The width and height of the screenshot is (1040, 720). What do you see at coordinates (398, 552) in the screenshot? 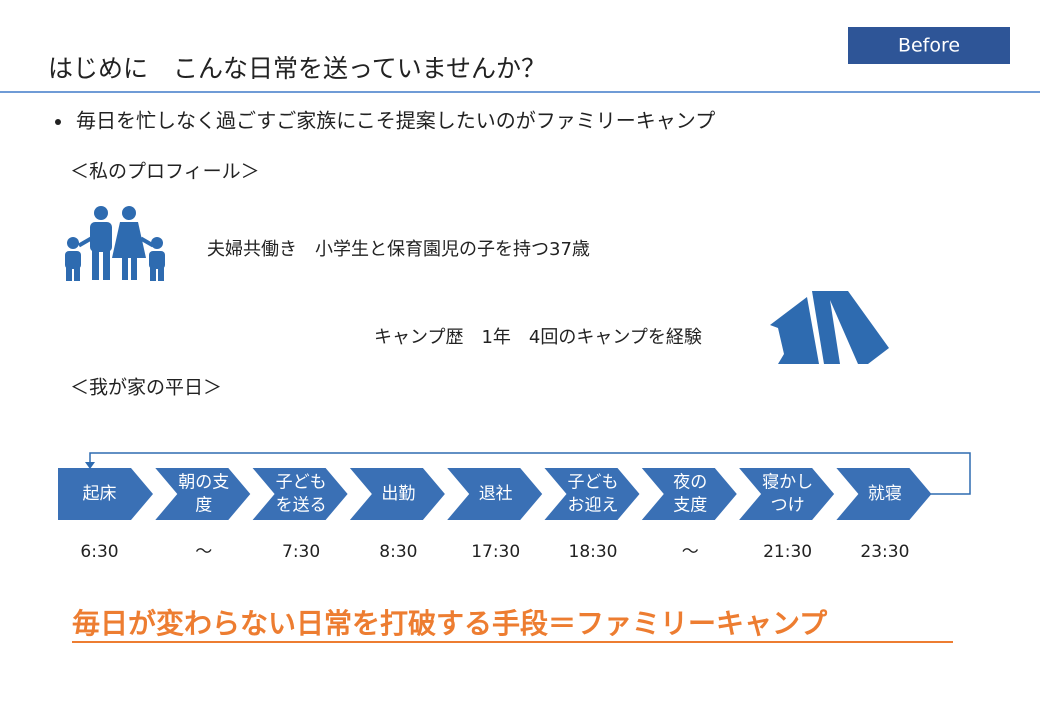
I see `step-time: 8:30` at bounding box center [398, 552].